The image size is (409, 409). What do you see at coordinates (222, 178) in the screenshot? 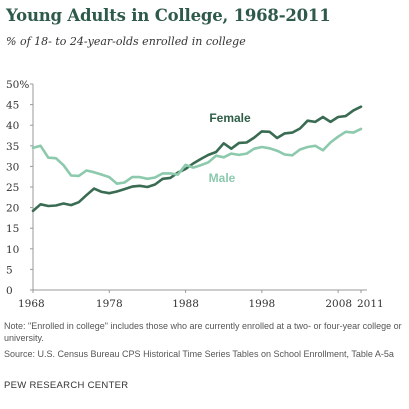
I see `series-label-male: Male` at bounding box center [222, 178].